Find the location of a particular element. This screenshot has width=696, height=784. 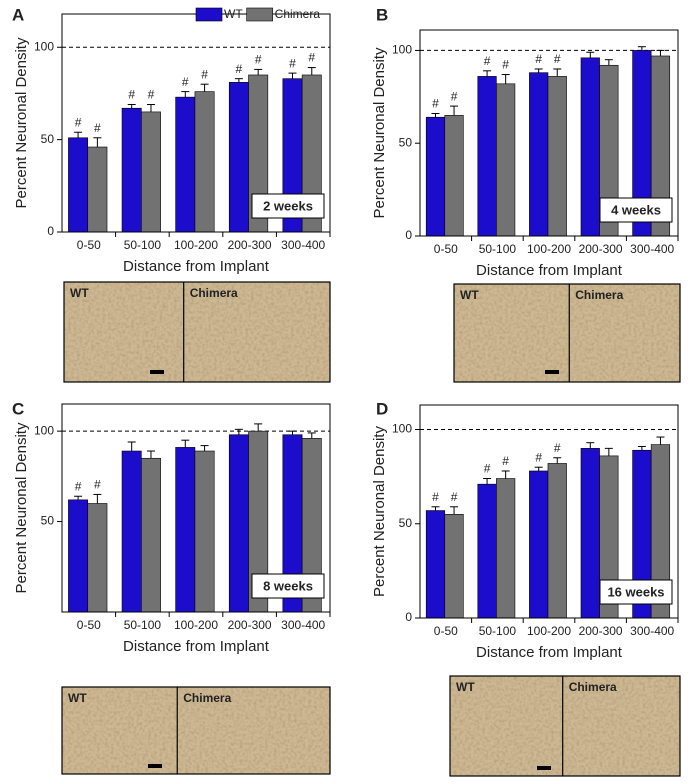

annotation: 16 weeks is located at coordinates (635, 591).